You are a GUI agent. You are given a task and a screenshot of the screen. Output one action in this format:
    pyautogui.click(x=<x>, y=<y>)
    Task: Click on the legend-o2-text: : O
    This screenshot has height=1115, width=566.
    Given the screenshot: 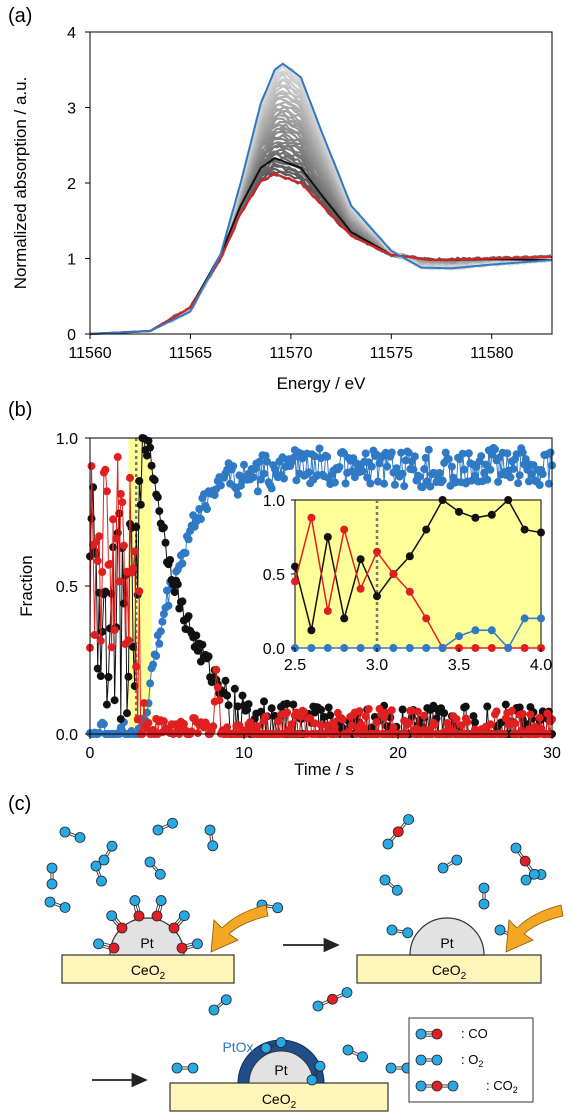 What is the action you would take?
    pyautogui.click(x=469, y=1059)
    